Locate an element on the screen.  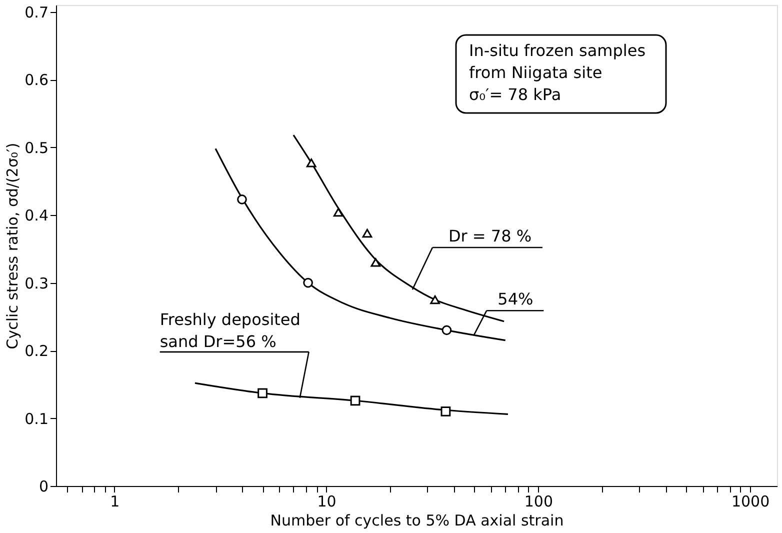
y-tick-label: 0.4 is located at coordinates (36, 215).